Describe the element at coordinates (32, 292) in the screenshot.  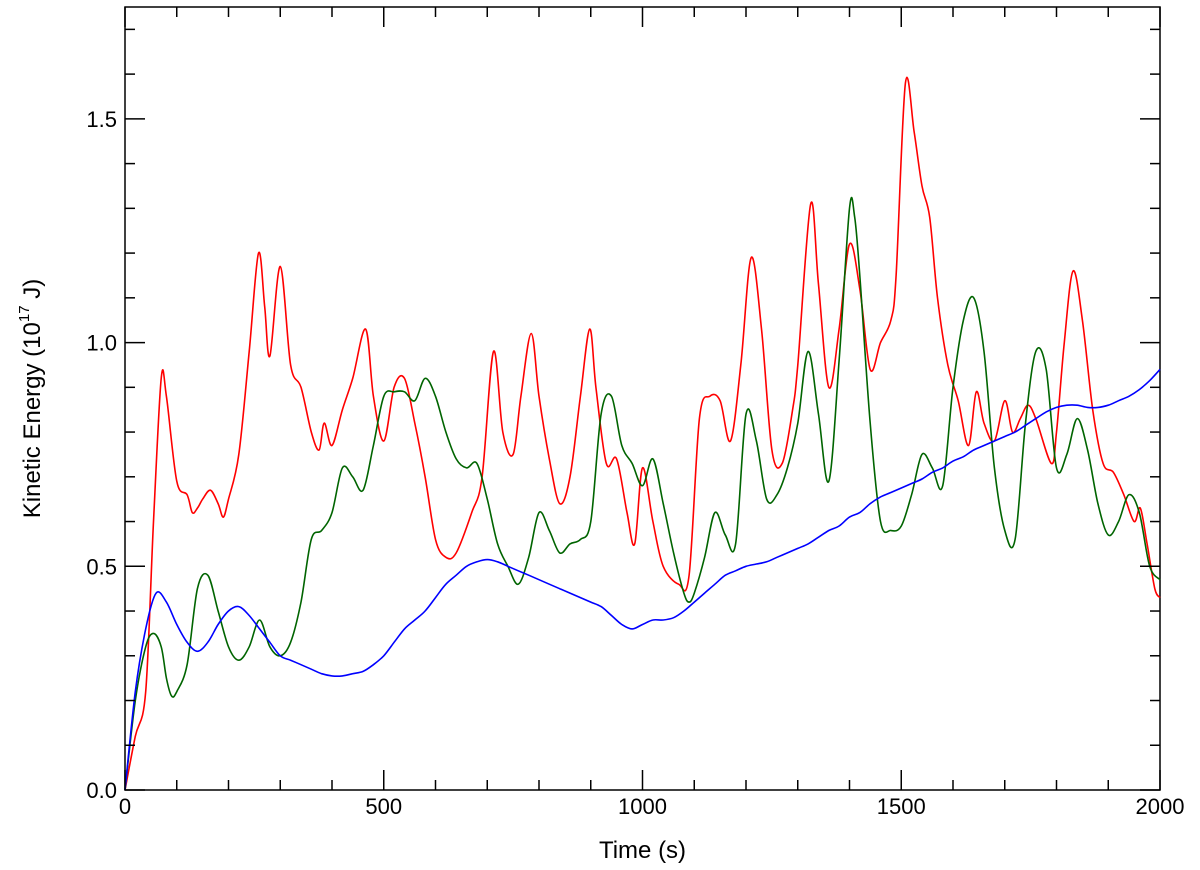
I see `y-axis-label-suffix: J)` at that location.